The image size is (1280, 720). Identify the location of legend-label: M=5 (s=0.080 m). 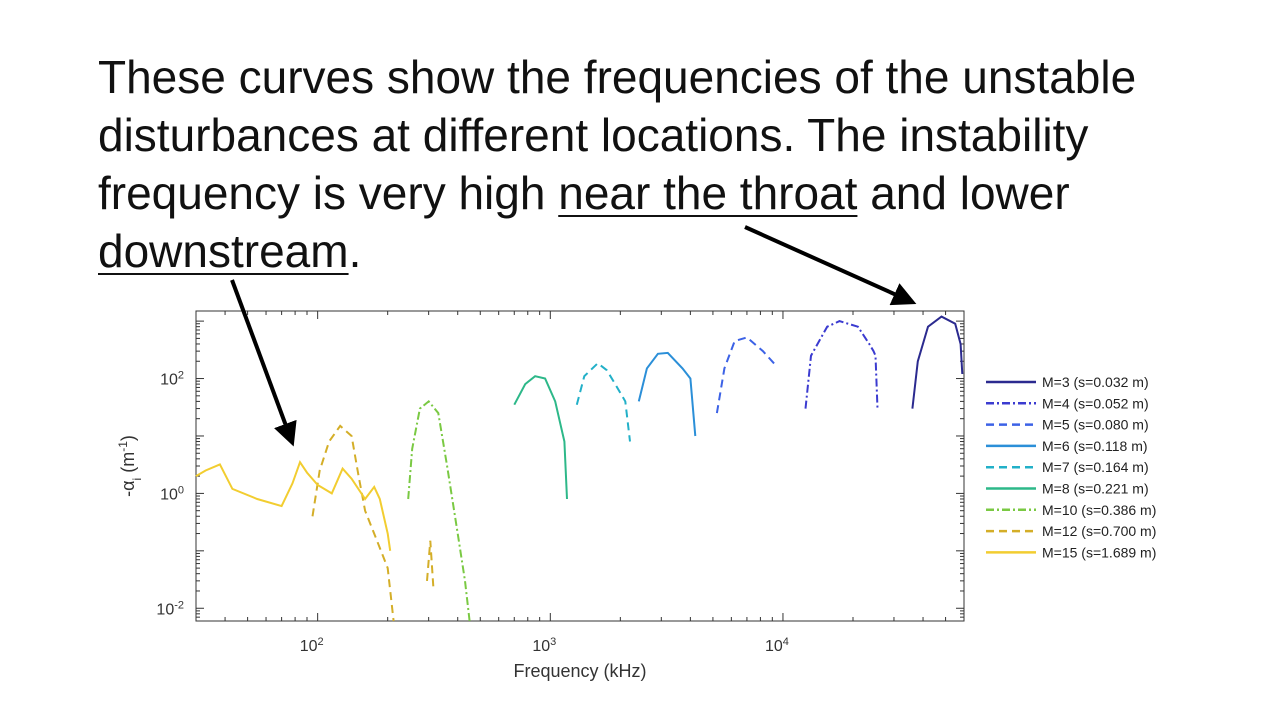
(1095, 425).